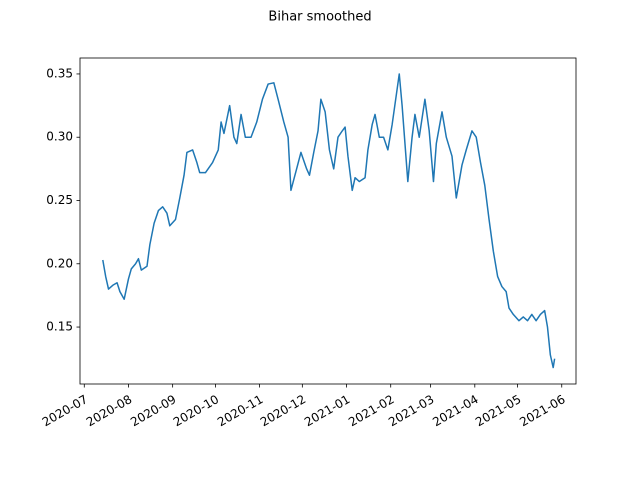 This screenshot has width=640, height=480. Describe the element at coordinates (498, 410) in the screenshot. I see `x-tick-label: 2021-05` at that location.